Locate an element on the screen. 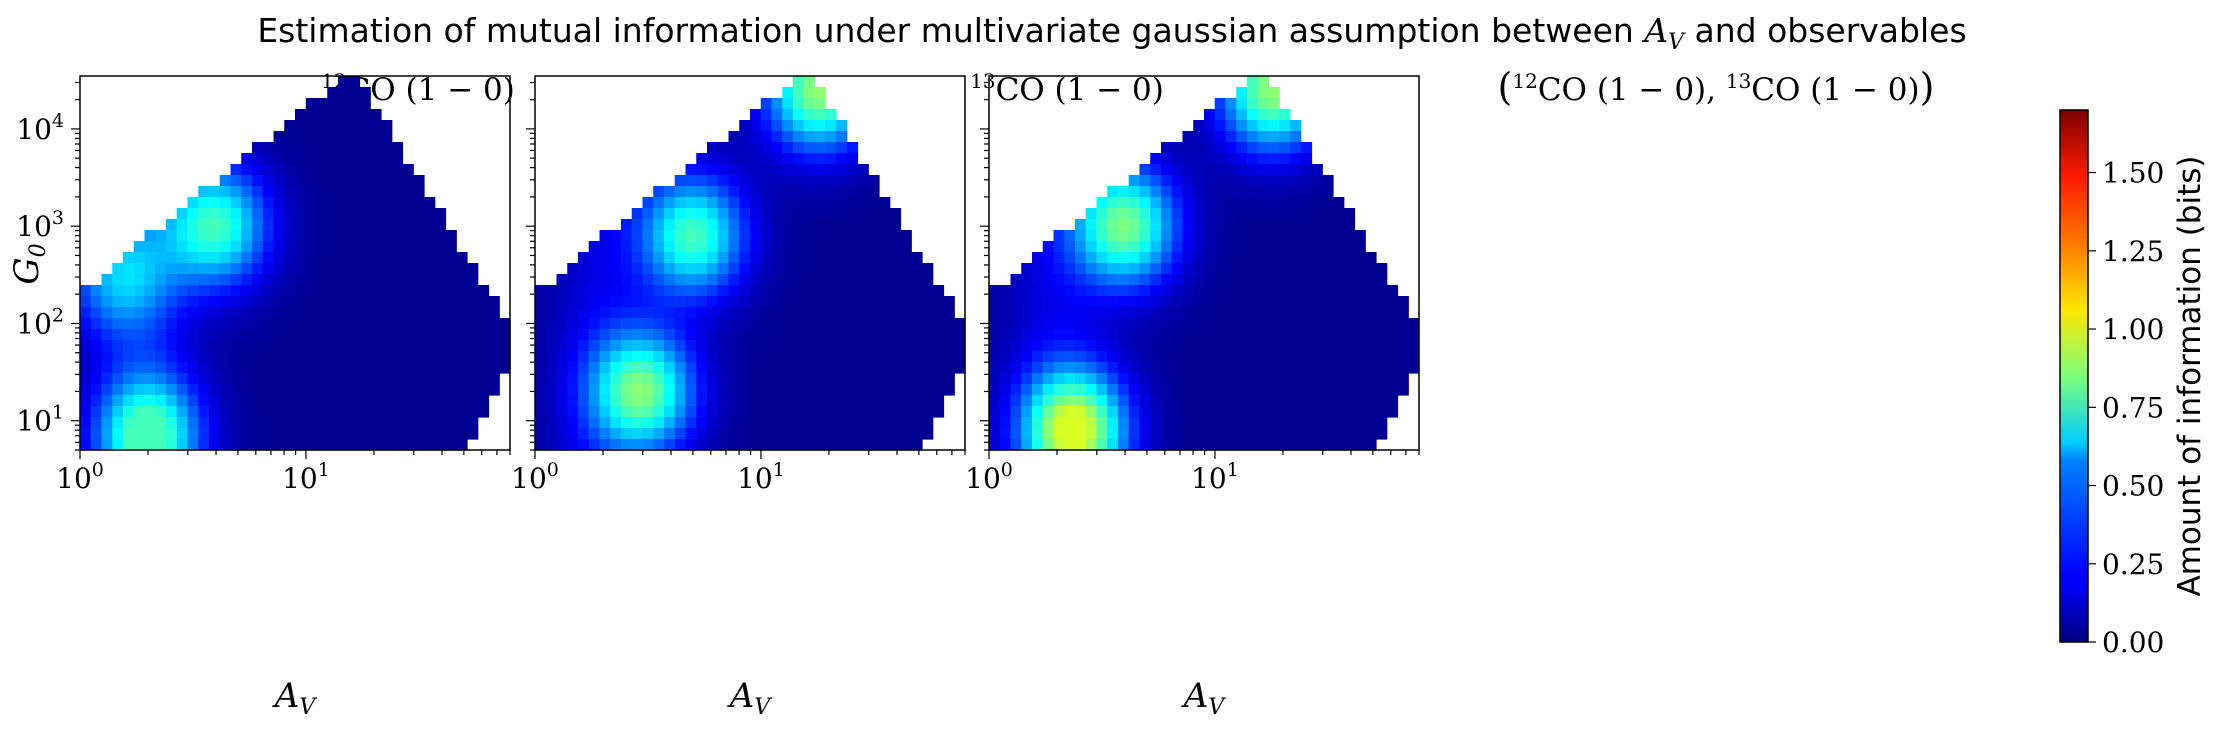  panel-title-12co: 12CO (1 − 0) is located at coordinates (418, 88).